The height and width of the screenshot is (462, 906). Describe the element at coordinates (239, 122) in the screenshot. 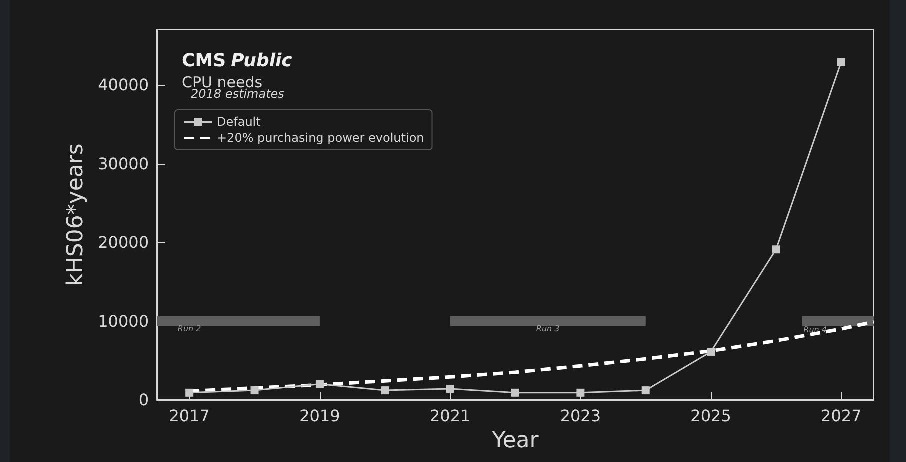

I see `legend-label: Default` at that location.